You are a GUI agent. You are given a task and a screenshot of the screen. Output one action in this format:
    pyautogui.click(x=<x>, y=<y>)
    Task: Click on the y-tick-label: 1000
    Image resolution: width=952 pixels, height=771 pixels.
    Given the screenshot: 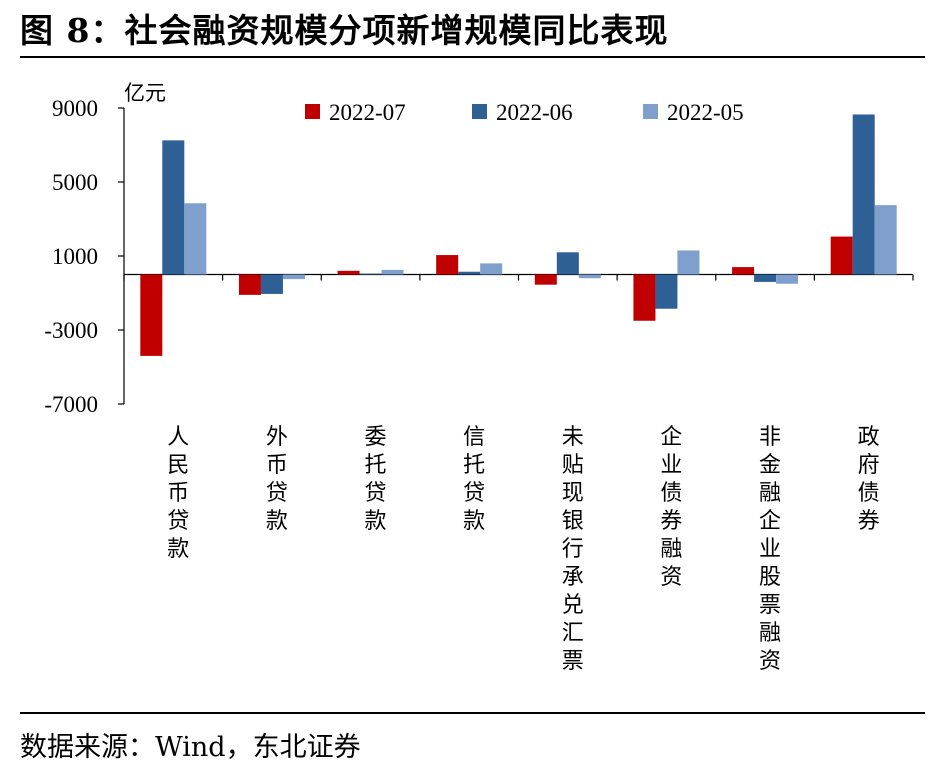 What is the action you would take?
    pyautogui.click(x=75, y=256)
    